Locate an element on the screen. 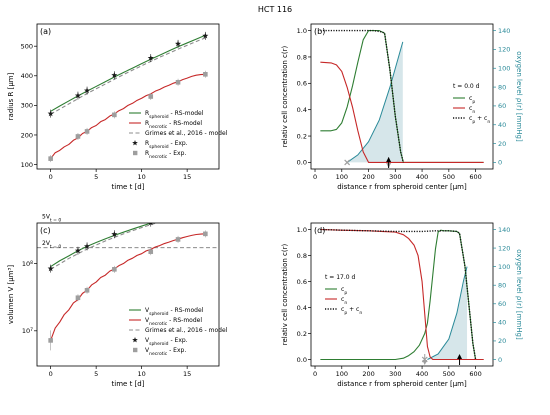 The image size is (550, 415). legend-entry-label: cp is located at coordinates (344, 291).